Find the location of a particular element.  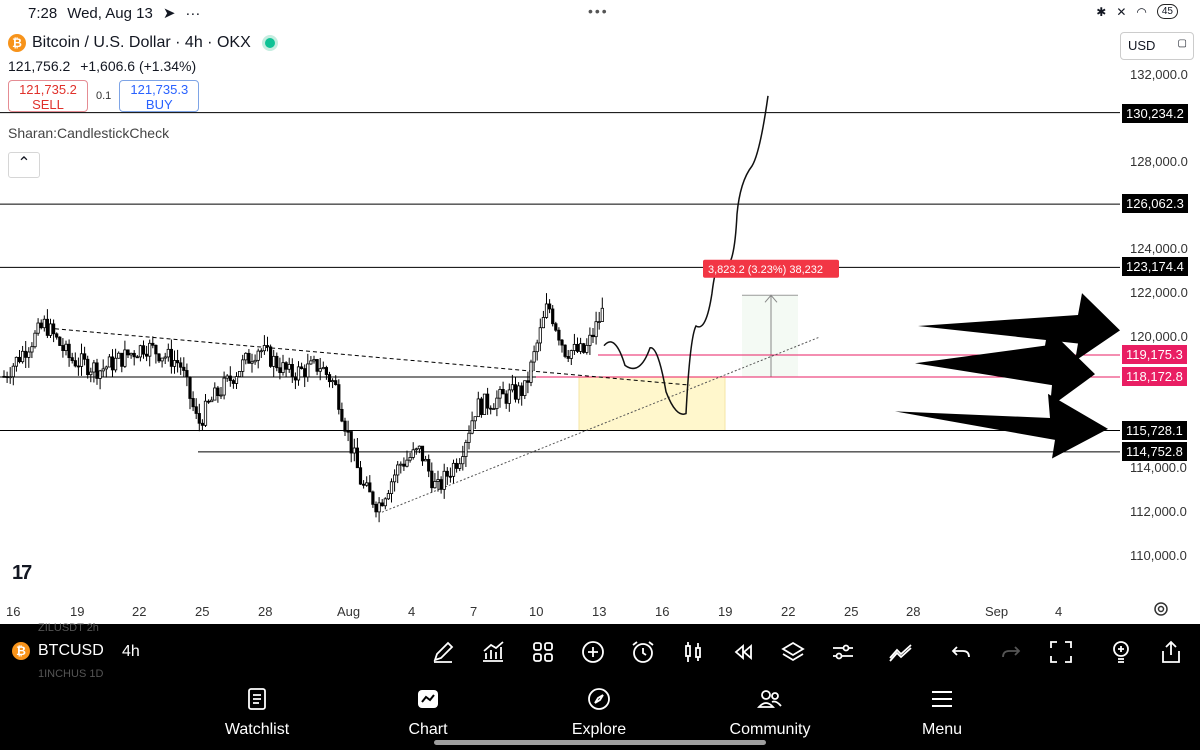

battery-indicator: 45 is located at coordinates (1167, 11).